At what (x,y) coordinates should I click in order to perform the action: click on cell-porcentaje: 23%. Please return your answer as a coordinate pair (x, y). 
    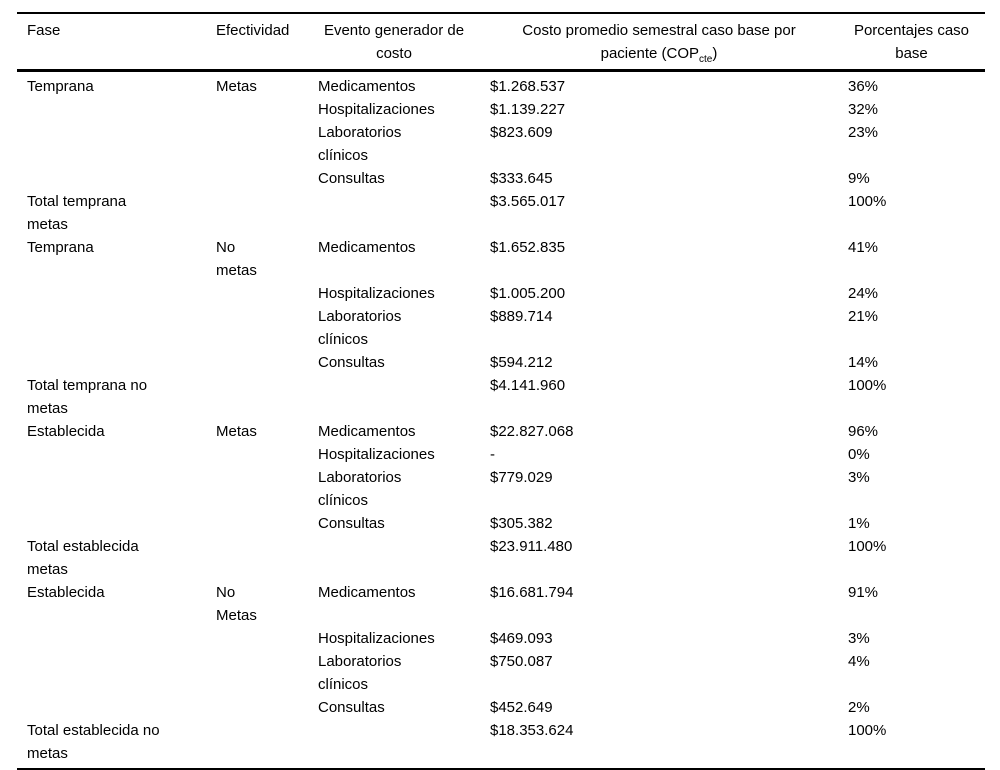
    Looking at the image, I should click on (863, 132).